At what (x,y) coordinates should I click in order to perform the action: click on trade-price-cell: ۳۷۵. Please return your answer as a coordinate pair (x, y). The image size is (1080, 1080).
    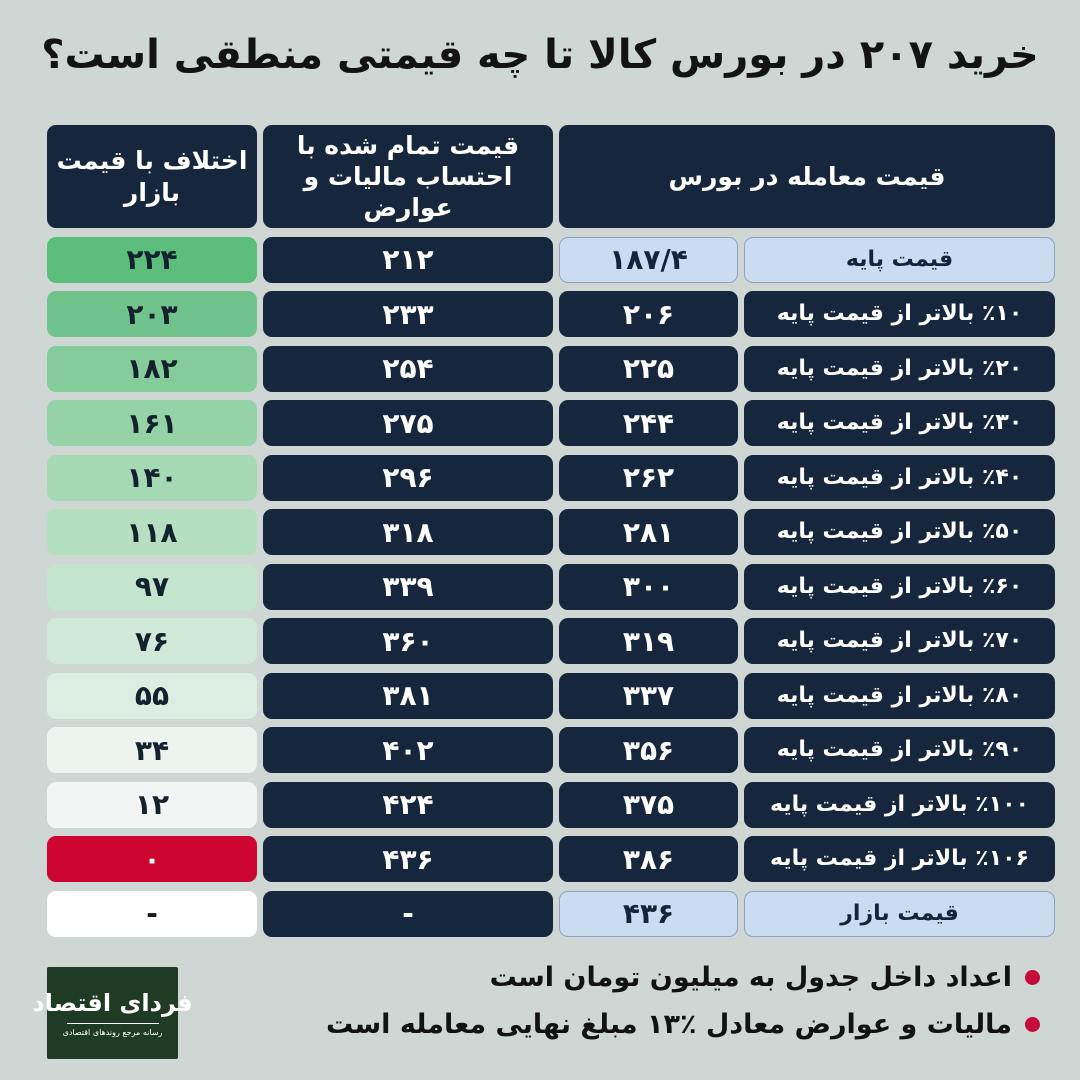
    Looking at the image, I should click on (648, 804).